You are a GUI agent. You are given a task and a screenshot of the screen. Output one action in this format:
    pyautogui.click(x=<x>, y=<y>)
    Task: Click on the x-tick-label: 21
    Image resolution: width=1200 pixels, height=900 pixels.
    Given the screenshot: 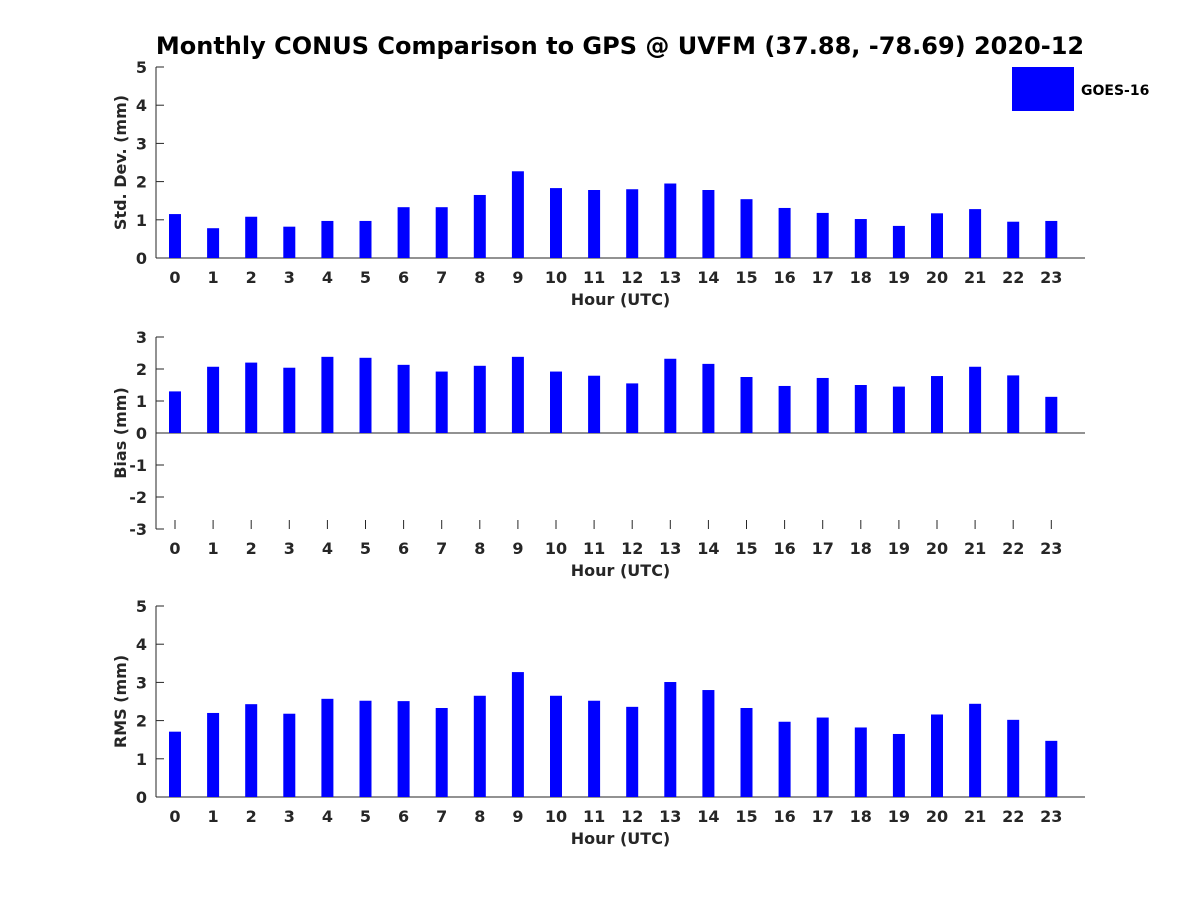 What is the action you would take?
    pyautogui.click(x=975, y=277)
    